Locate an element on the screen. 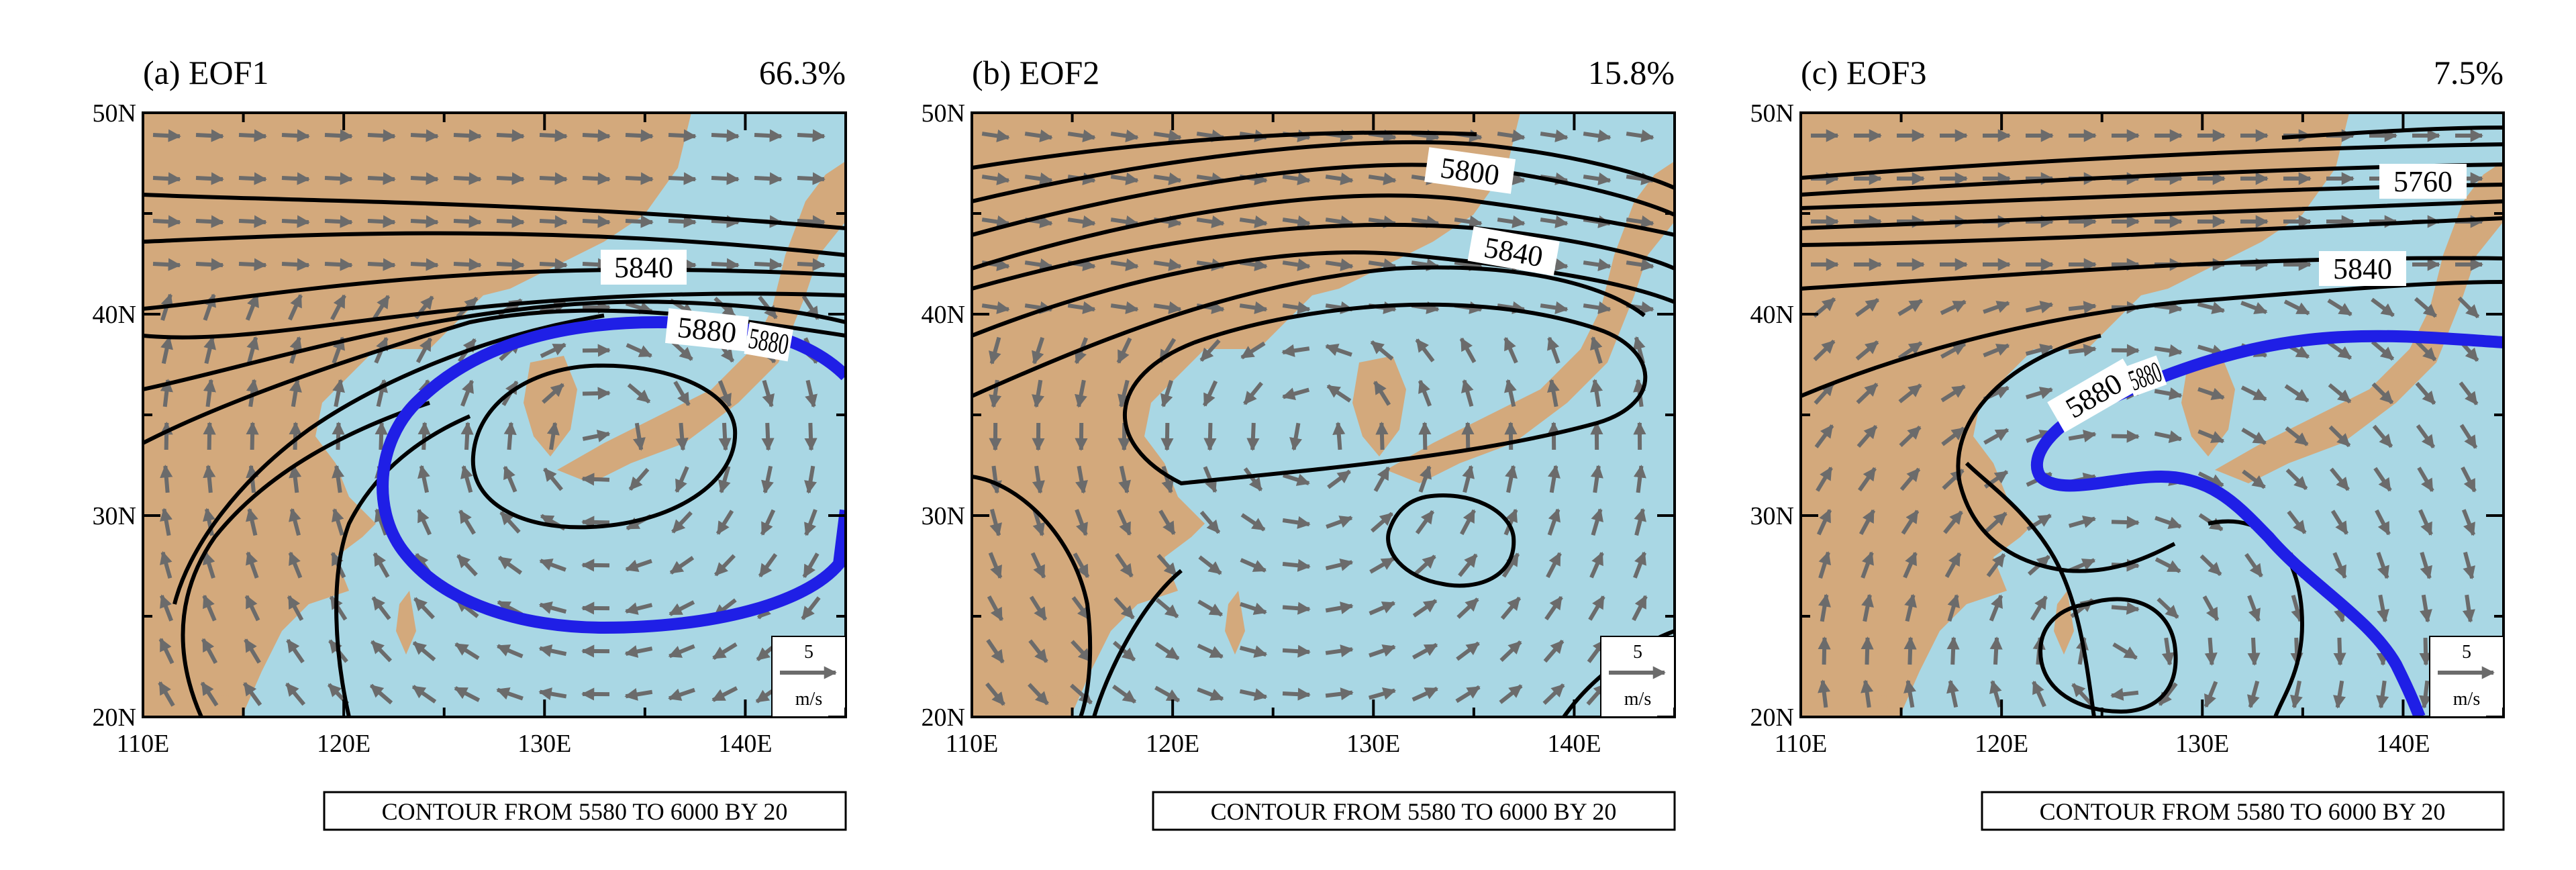 This screenshot has width=2576, height=870. land-taiwan is located at coordinates (2064, 623).